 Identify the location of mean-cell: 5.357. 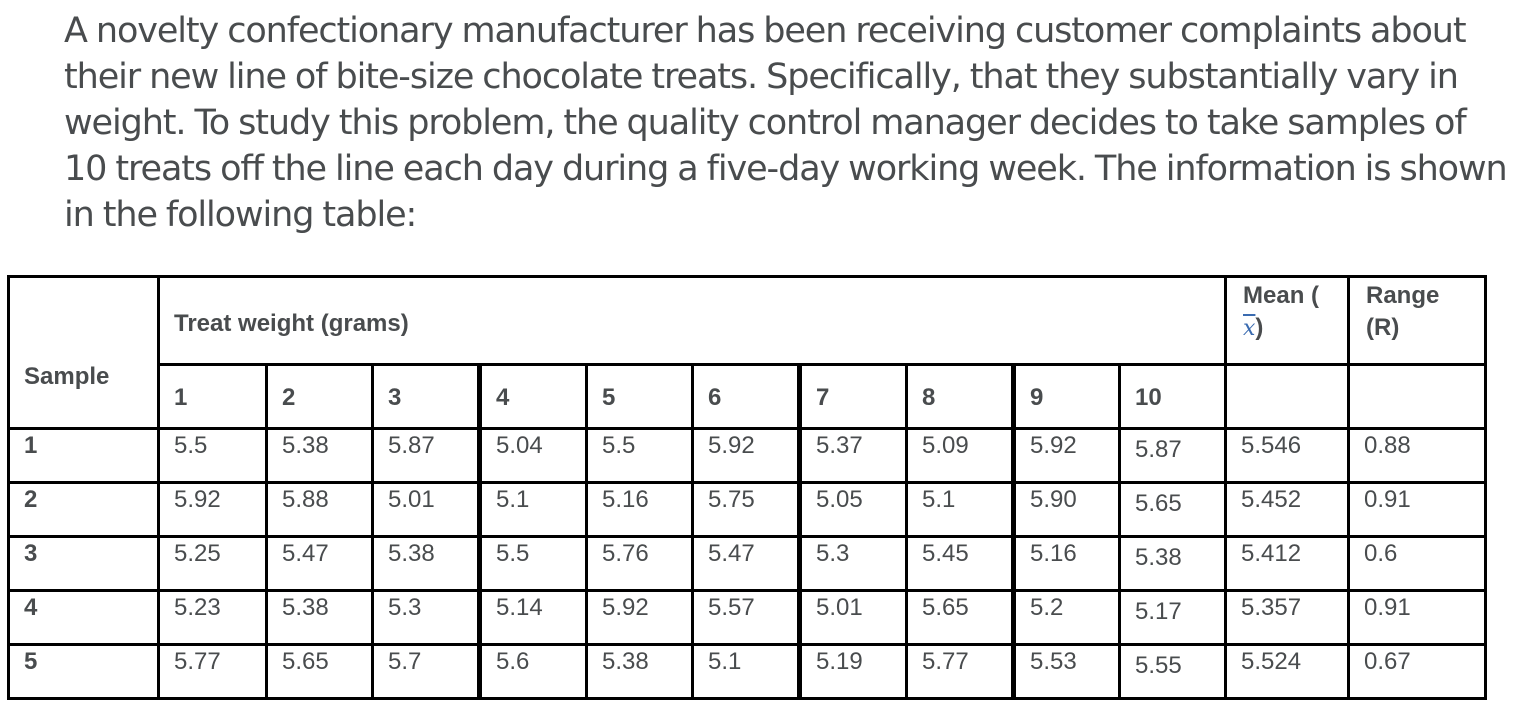
(1287, 617).